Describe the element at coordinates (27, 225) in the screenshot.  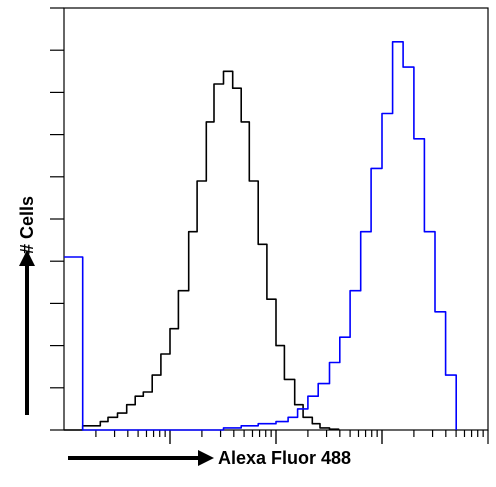
I see `y-axis-label: # Cells` at that location.